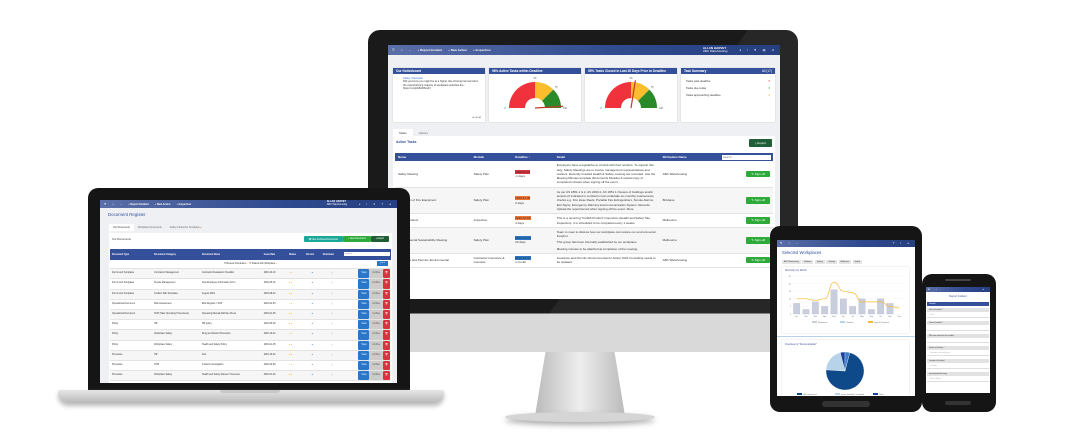 The width and height of the screenshot is (1066, 444). What do you see at coordinates (846, 404) in the screenshot?
I see `tablet-home-button` at bounding box center [846, 404].